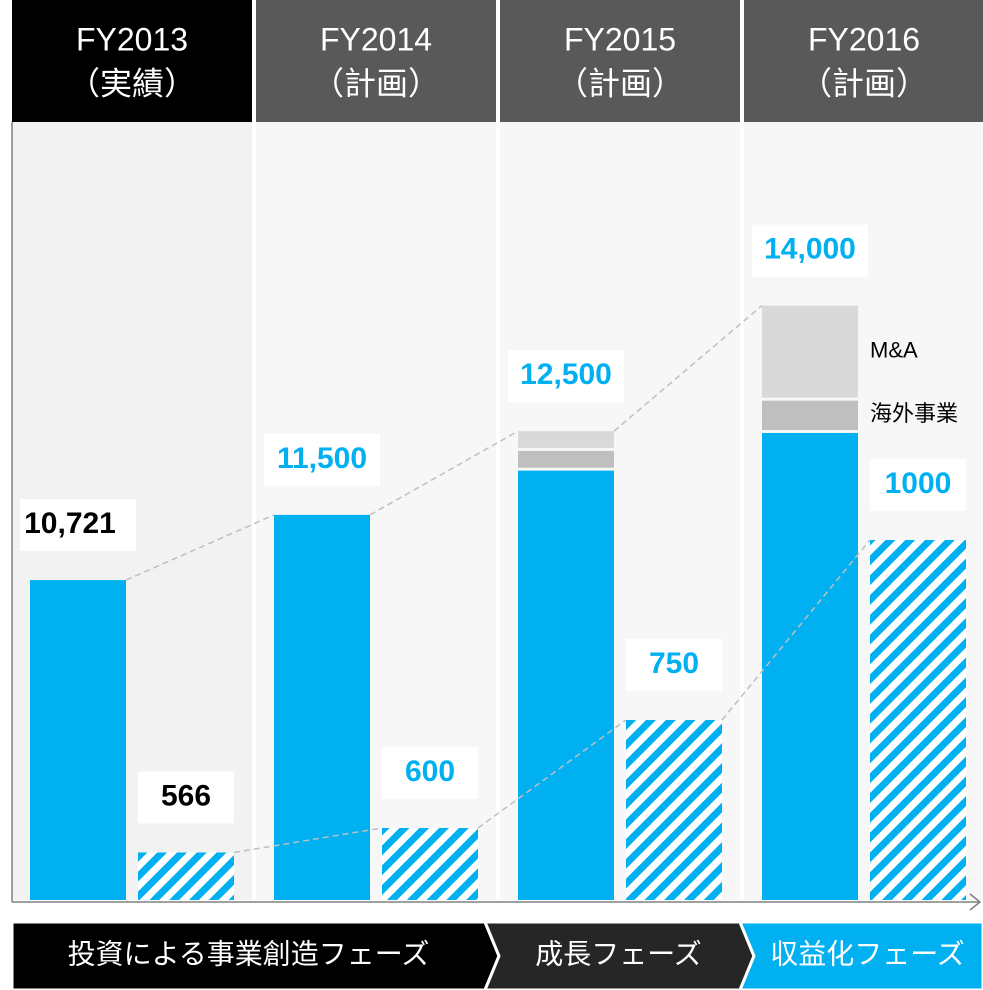 This screenshot has width=983, height=990. I want to click on value-label: 12,500, so click(566, 374).